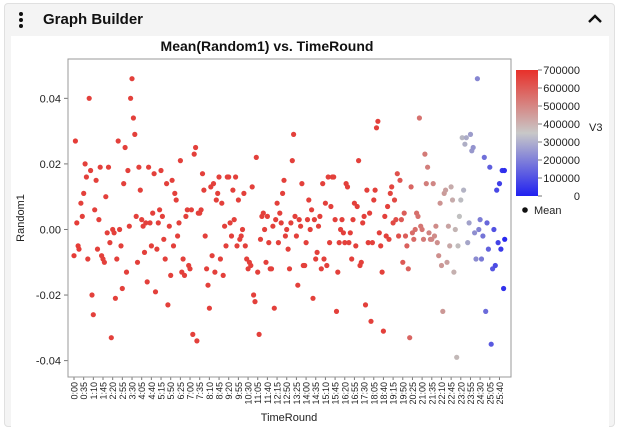 This screenshot has width=619, height=431. Describe the element at coordinates (336, 393) in the screenshot. I see `x-tick-label: 15:45` at that location.